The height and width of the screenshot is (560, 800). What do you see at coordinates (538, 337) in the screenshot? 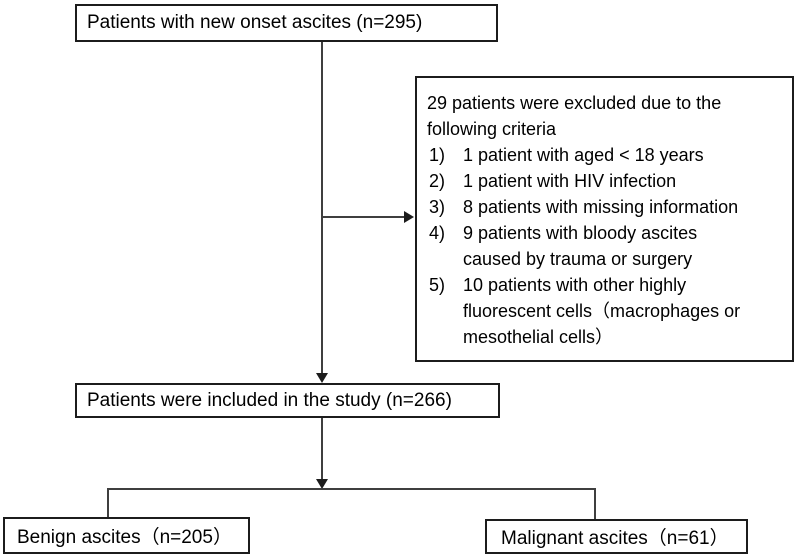
I see `exclusion-item-5-text-line-3: mesothelial cells）` at bounding box center [538, 337].